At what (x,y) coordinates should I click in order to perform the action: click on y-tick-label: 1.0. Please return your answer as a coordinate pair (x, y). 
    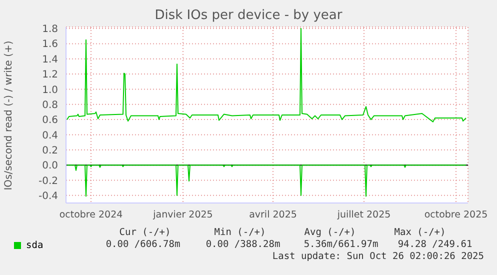
    Looking at the image, I should click on (50, 90).